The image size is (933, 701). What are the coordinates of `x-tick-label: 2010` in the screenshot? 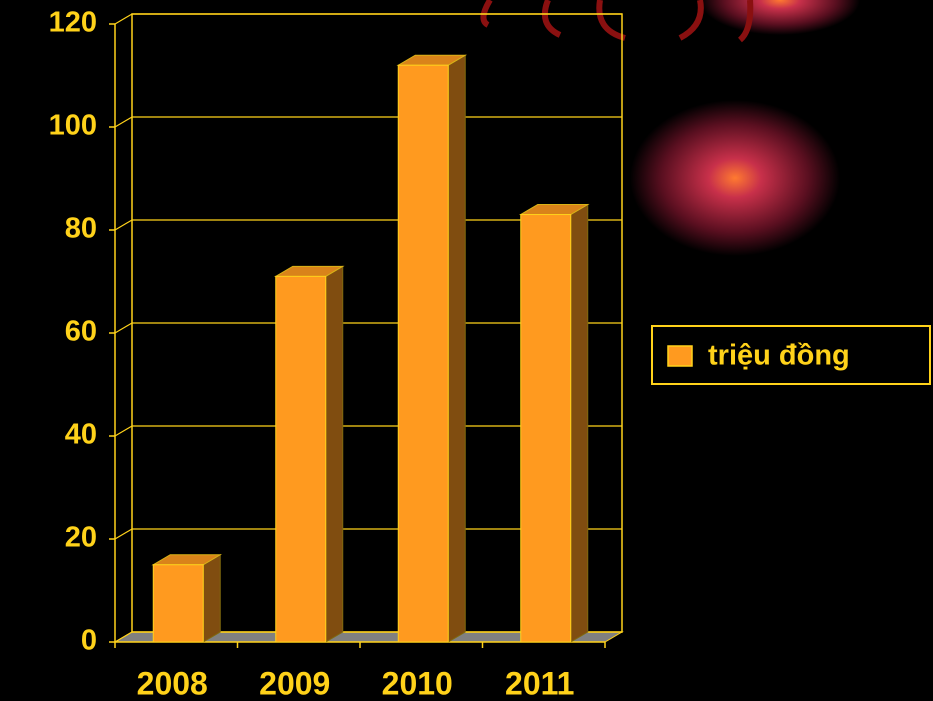 It's located at (417, 683).